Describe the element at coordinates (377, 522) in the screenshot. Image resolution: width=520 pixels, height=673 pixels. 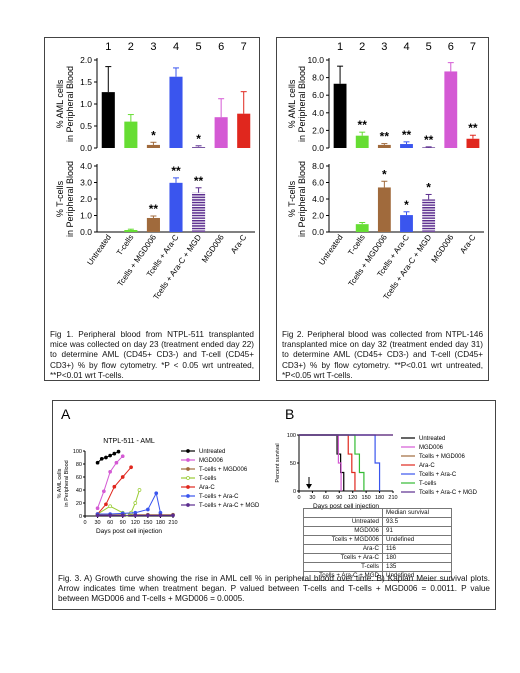
I see `table-row: Untreated 93.5` at that location.